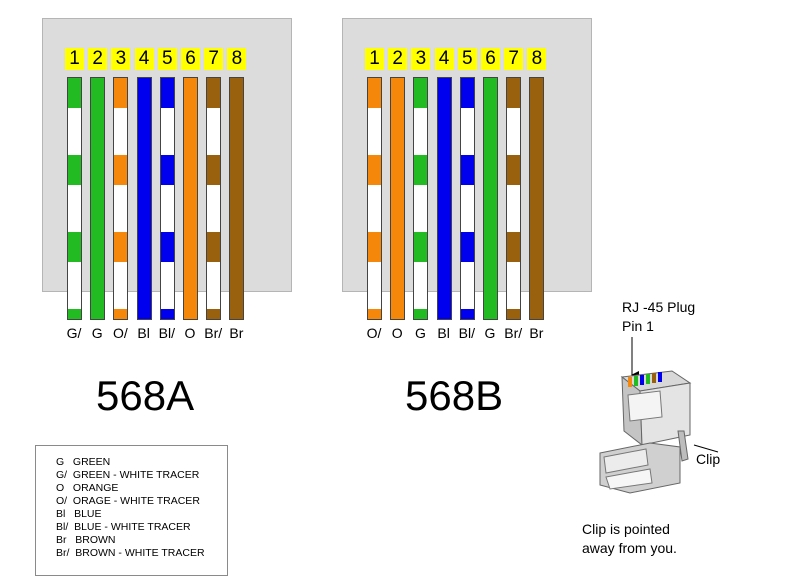 The height and width of the screenshot is (579, 785). What do you see at coordinates (659, 415) in the screenshot?
I see `rj45-plug-illustration` at bounding box center [659, 415].